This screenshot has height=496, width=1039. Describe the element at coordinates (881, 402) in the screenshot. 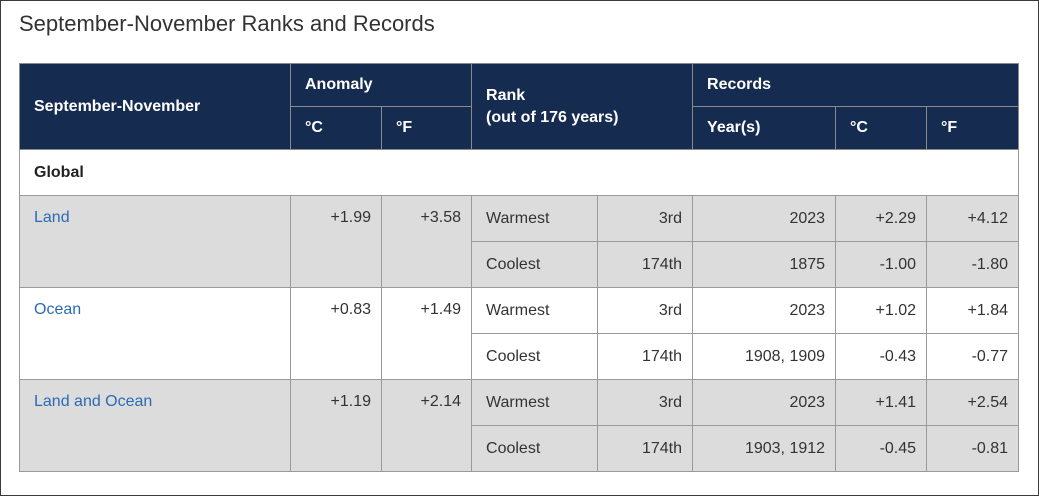

I see `record-c: +1.41` at that location.